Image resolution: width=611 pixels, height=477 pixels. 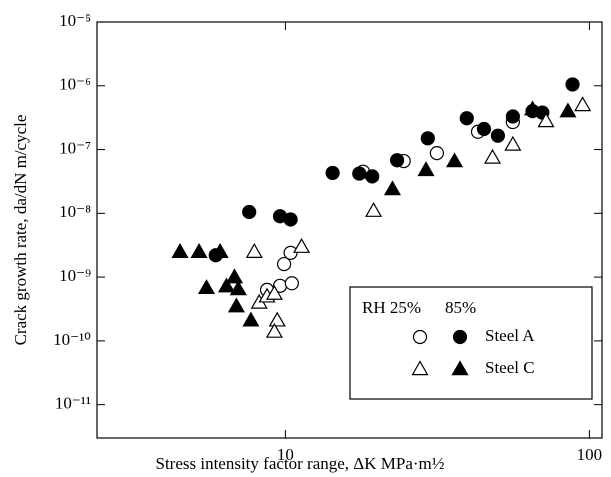 What do you see at coordinates (510, 367) in the screenshot?
I see `legend-label: Steel C` at bounding box center [510, 367].